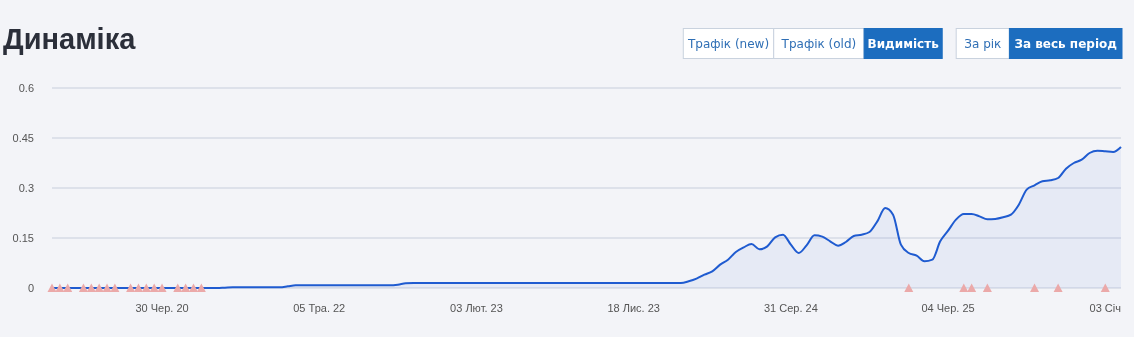 This screenshot has height=337, width=1134. I want to click on x-tick-label: 03 Січ, so click(1105, 308).